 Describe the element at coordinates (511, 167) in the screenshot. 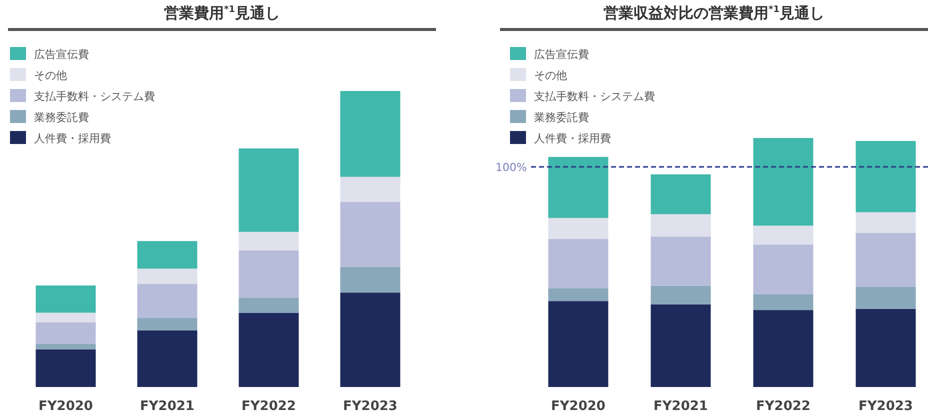

I see `text: 100%` at that location.